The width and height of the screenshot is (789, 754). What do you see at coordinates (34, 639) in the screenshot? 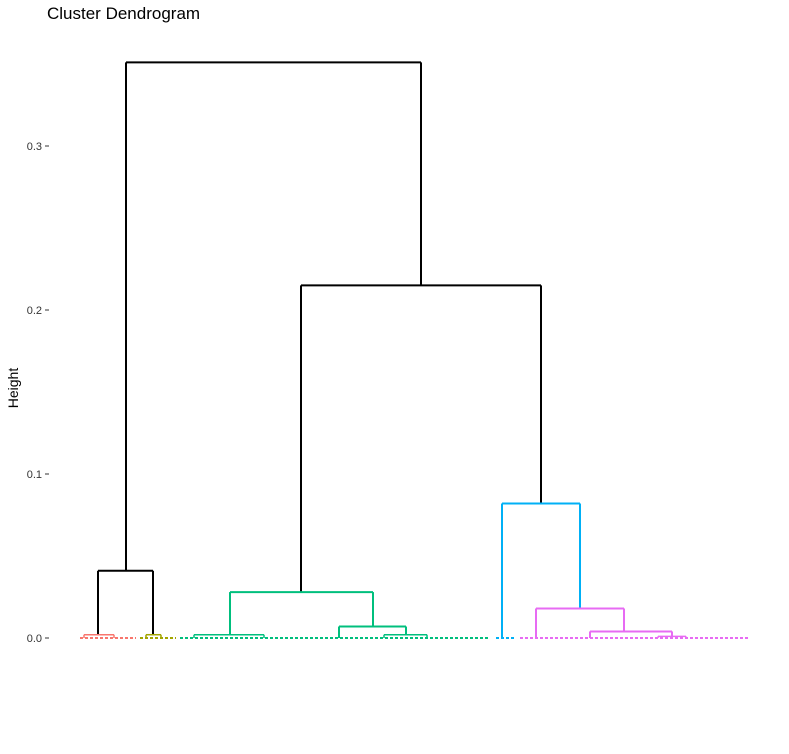
I see `y-tick-label-0: 0.0` at bounding box center [34, 639].